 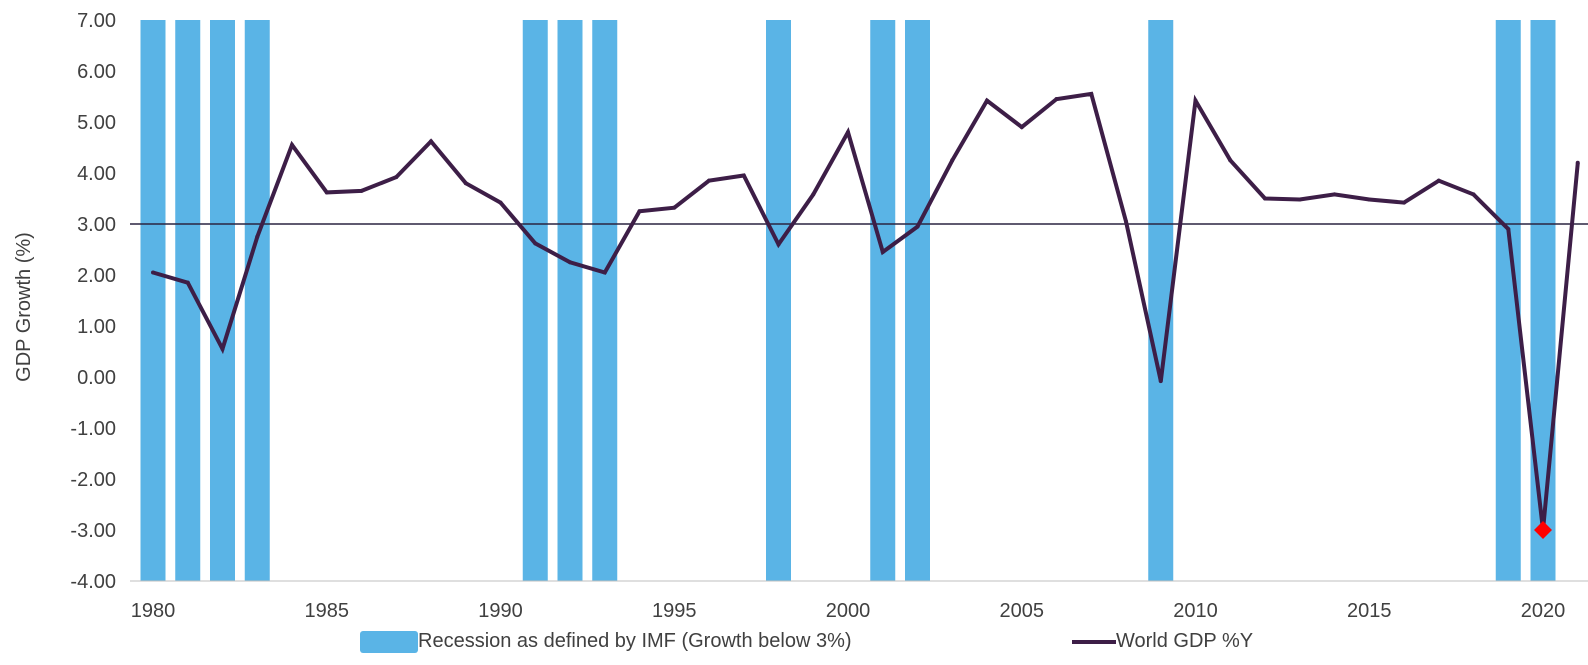 I want to click on y-tick-label: 7.00, so click(x=96, y=21).